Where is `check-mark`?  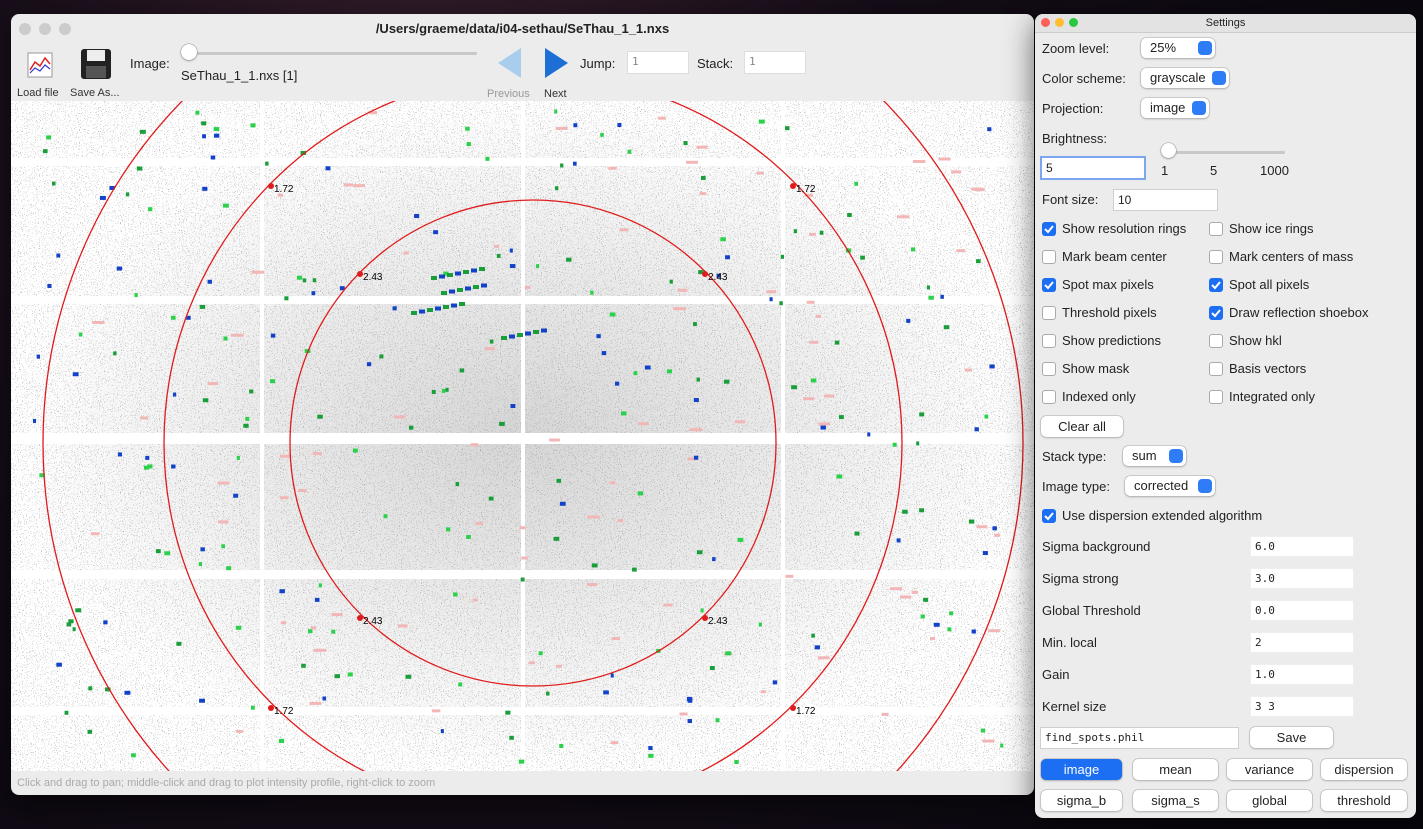 check-mark is located at coordinates (1049, 516).